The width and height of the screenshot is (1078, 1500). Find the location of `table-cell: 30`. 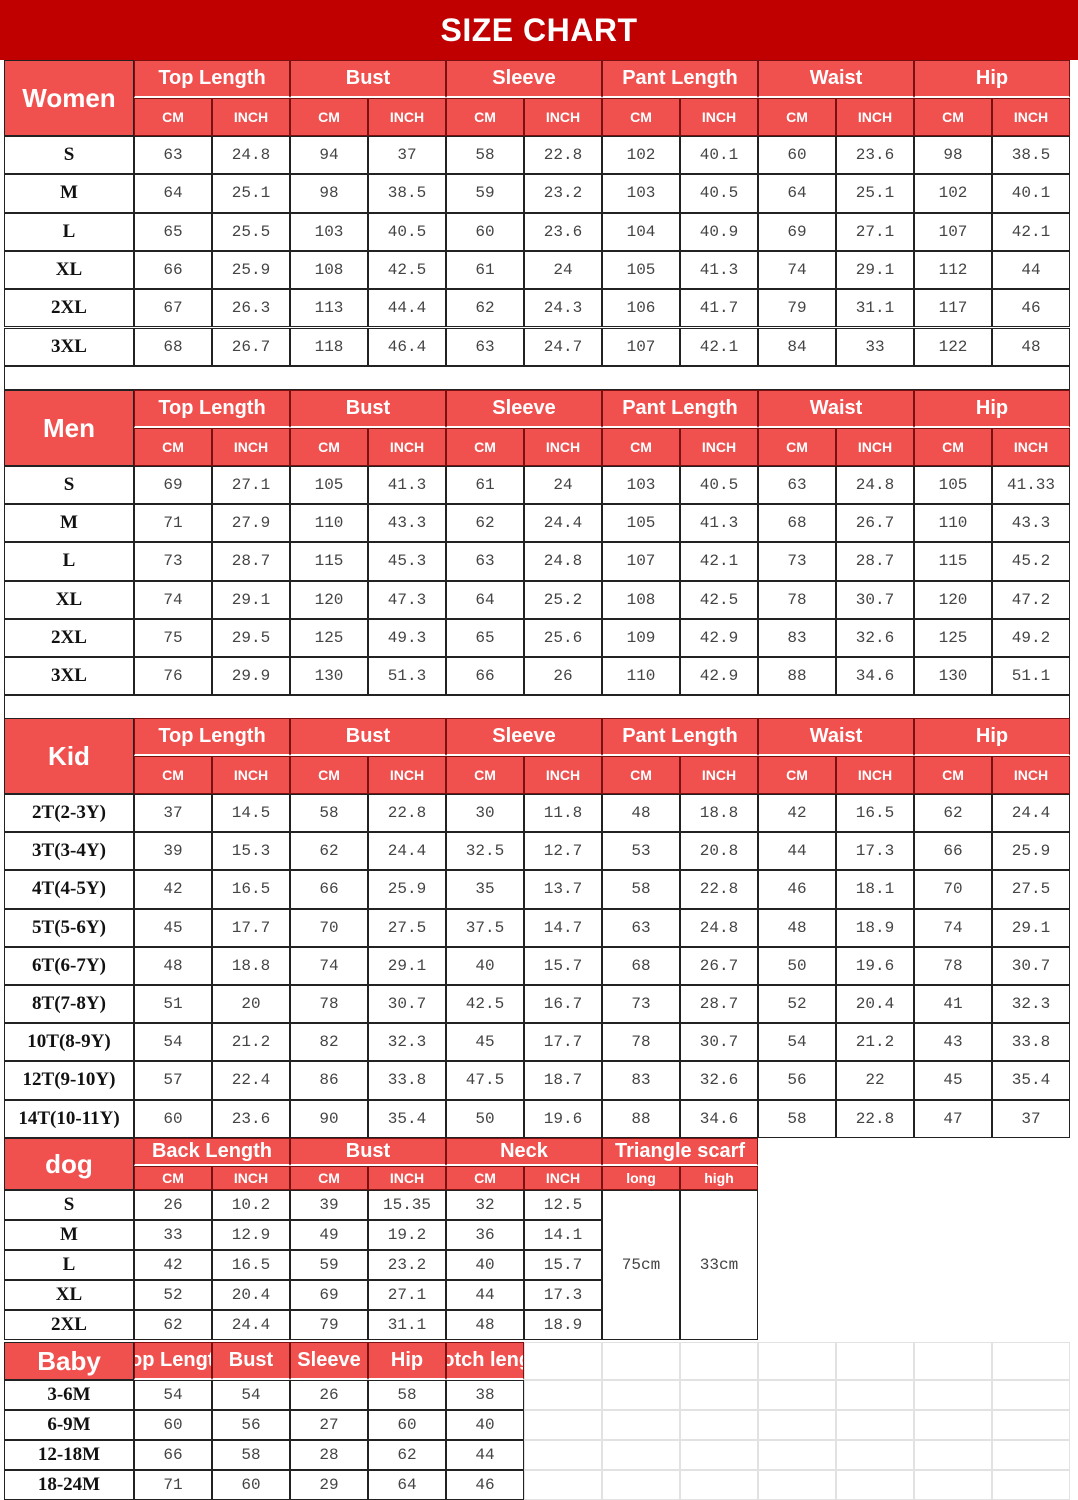

table-cell: 30 is located at coordinates (485, 813).